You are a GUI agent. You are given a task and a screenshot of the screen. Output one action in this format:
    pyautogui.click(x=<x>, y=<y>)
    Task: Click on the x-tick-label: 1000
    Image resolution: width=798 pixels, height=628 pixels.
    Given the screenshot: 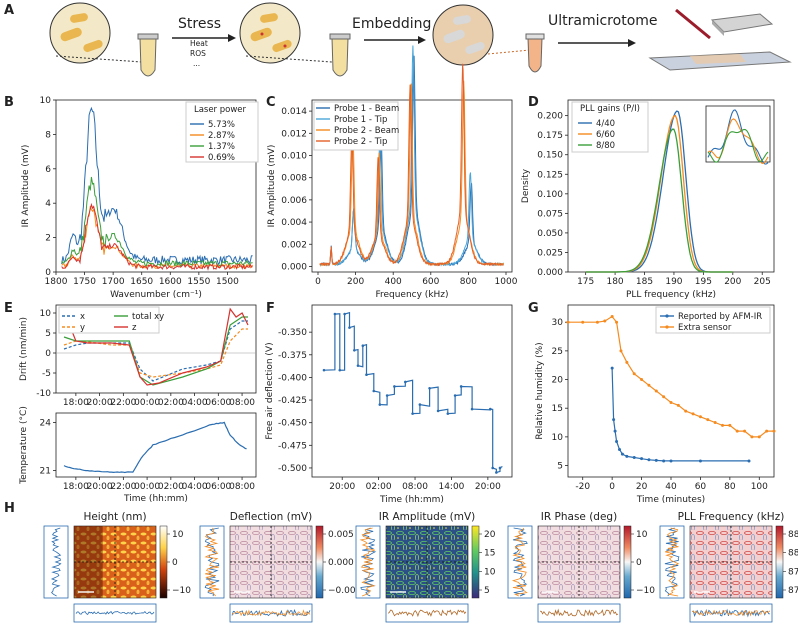 What is the action you would take?
    pyautogui.click(x=506, y=282)
    